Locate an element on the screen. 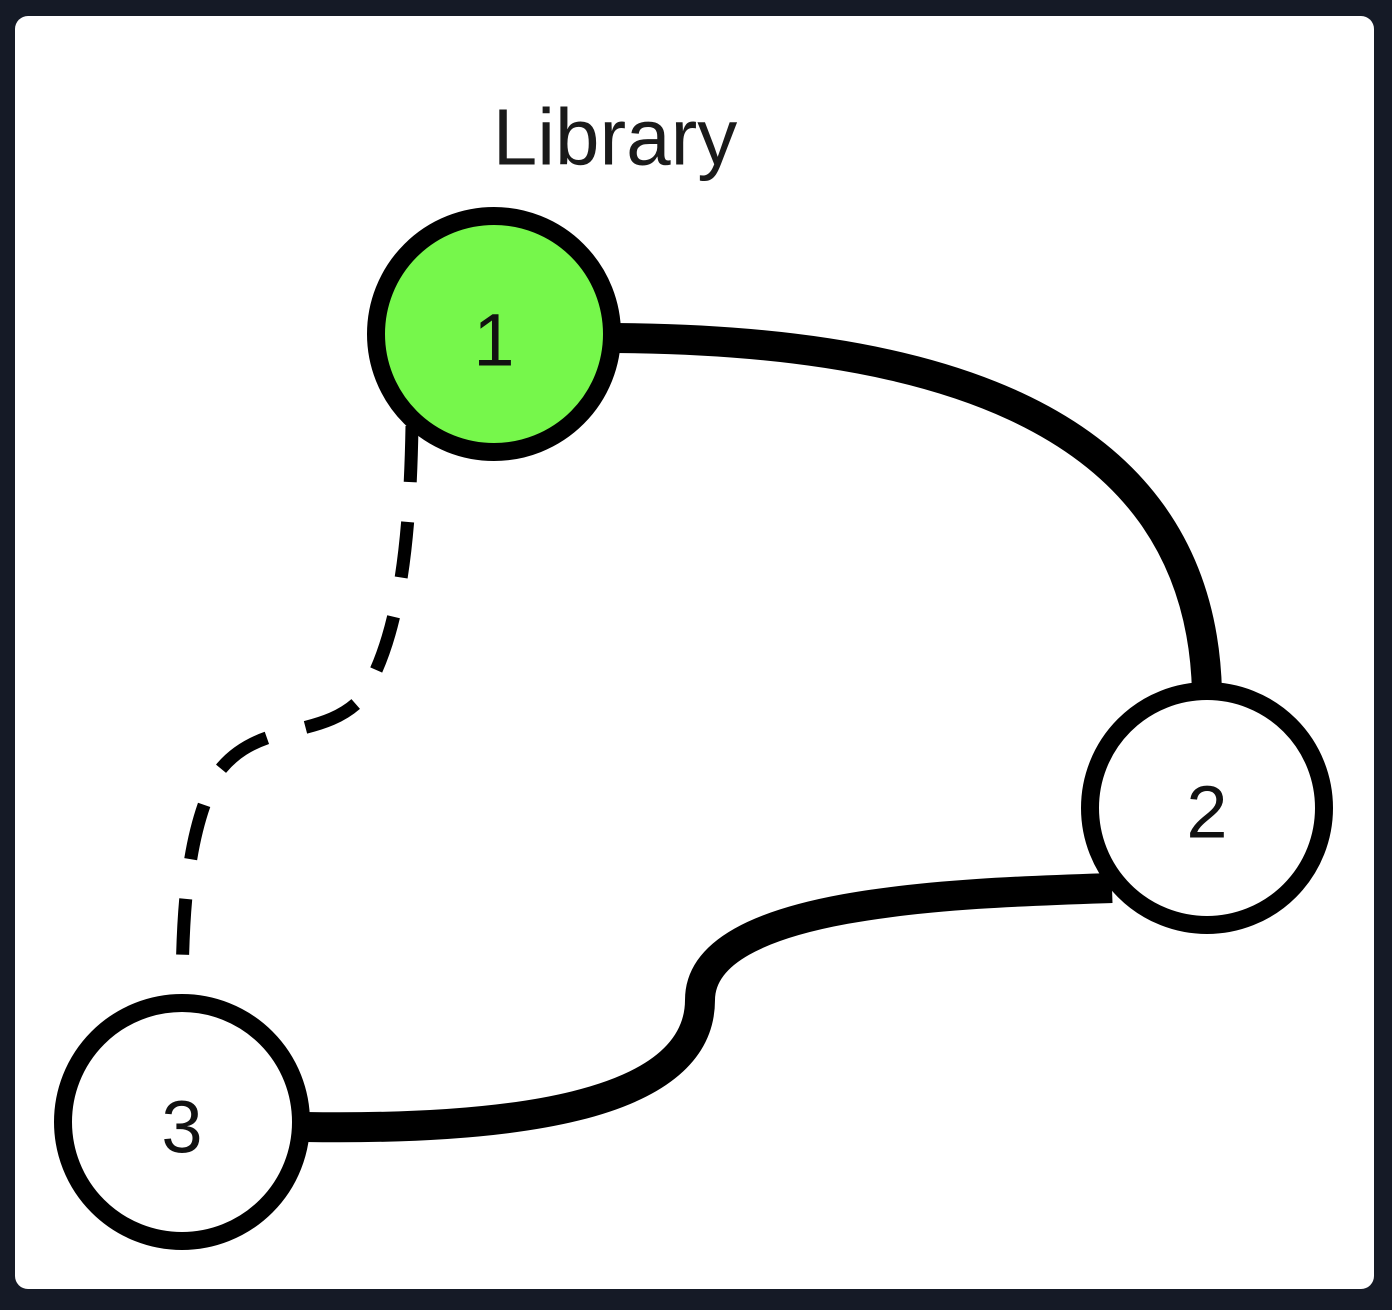 This screenshot has width=1392, height=1310. node-3: 3 is located at coordinates (182, 1122).